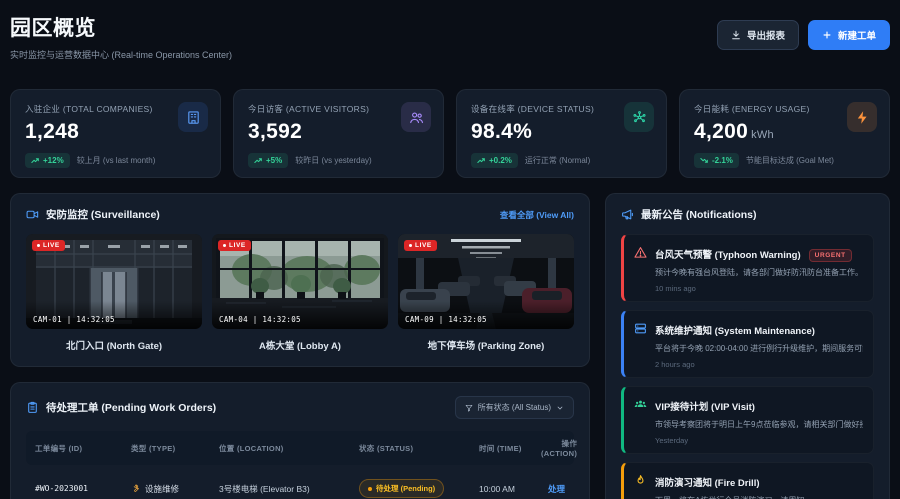 Image resolution: width=900 pixels, height=499 pixels. What do you see at coordinates (827, 35) in the screenshot?
I see `plus-icon` at bounding box center [827, 35].